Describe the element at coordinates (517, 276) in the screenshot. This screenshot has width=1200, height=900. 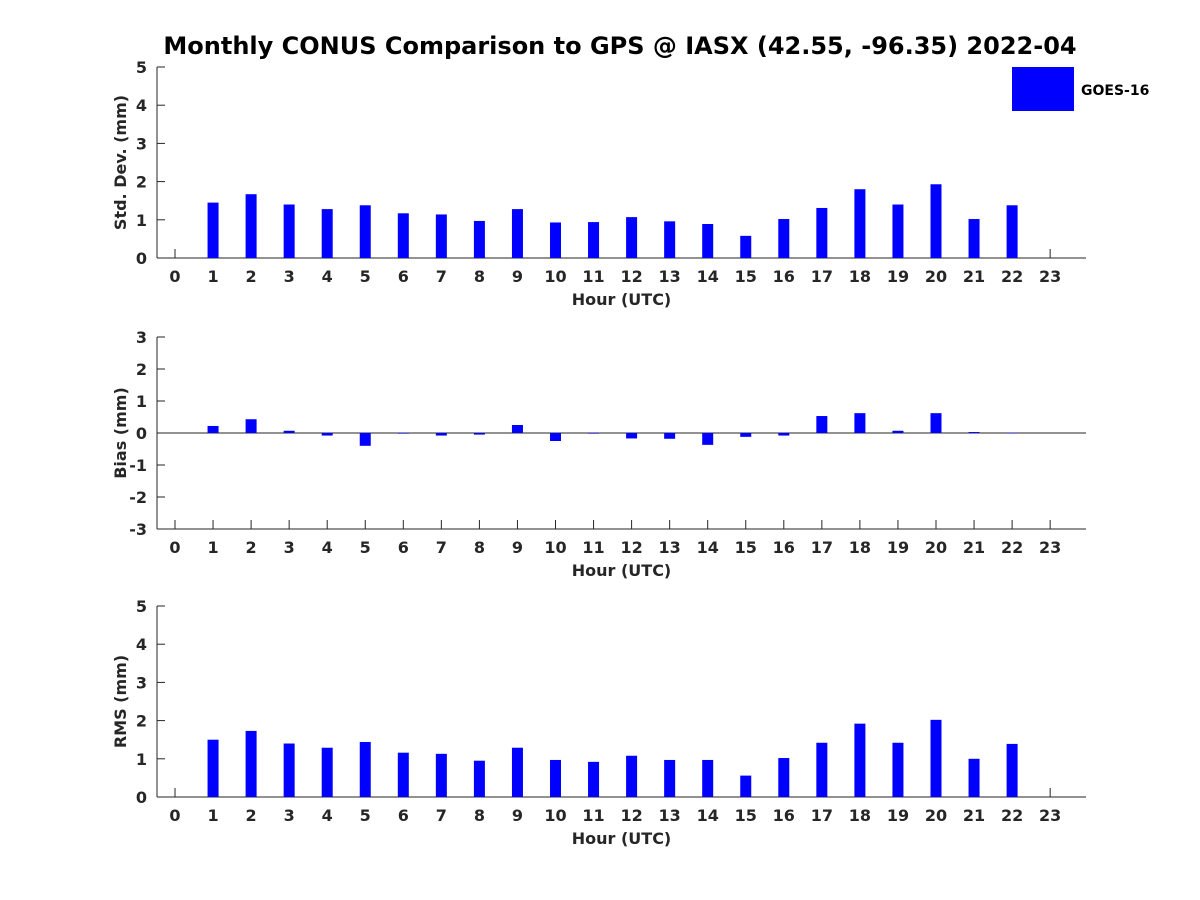
I see `std-dev-x-tick-label: 9` at that location.